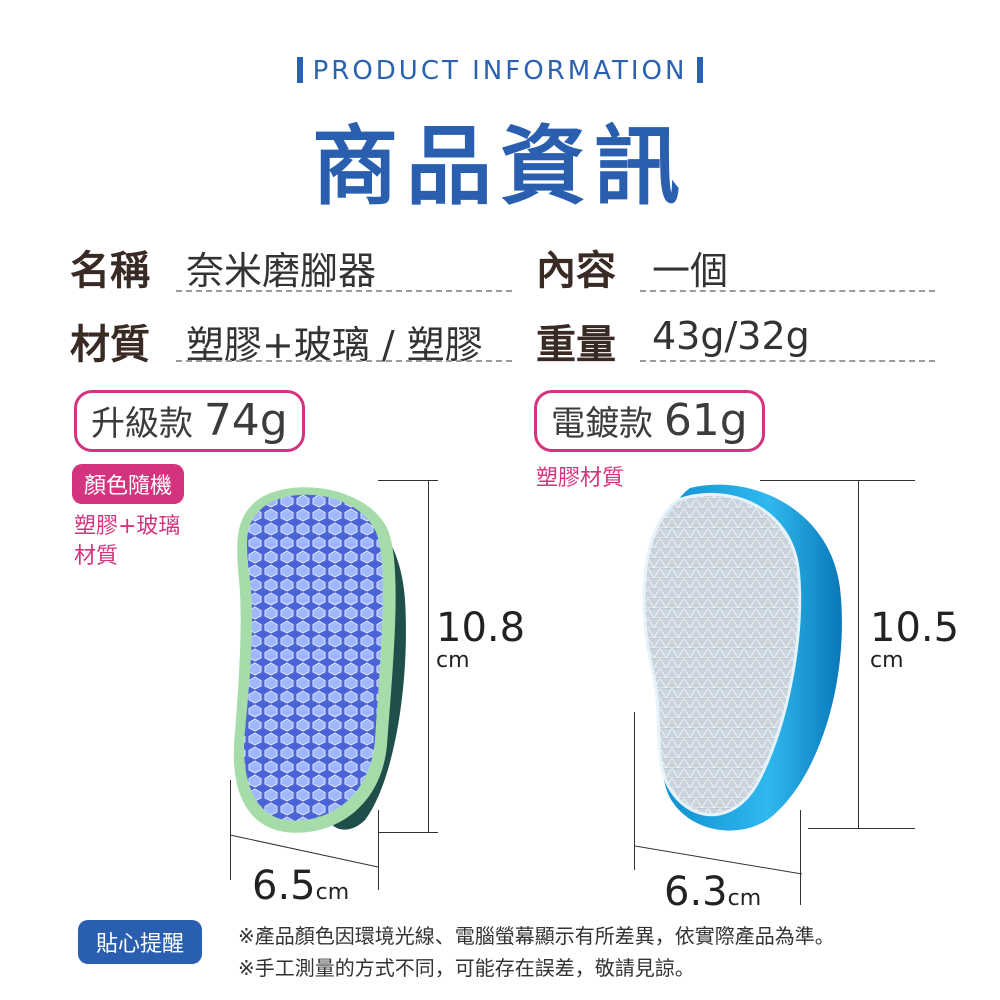  I want to click on right-bar, so click(700, 70).